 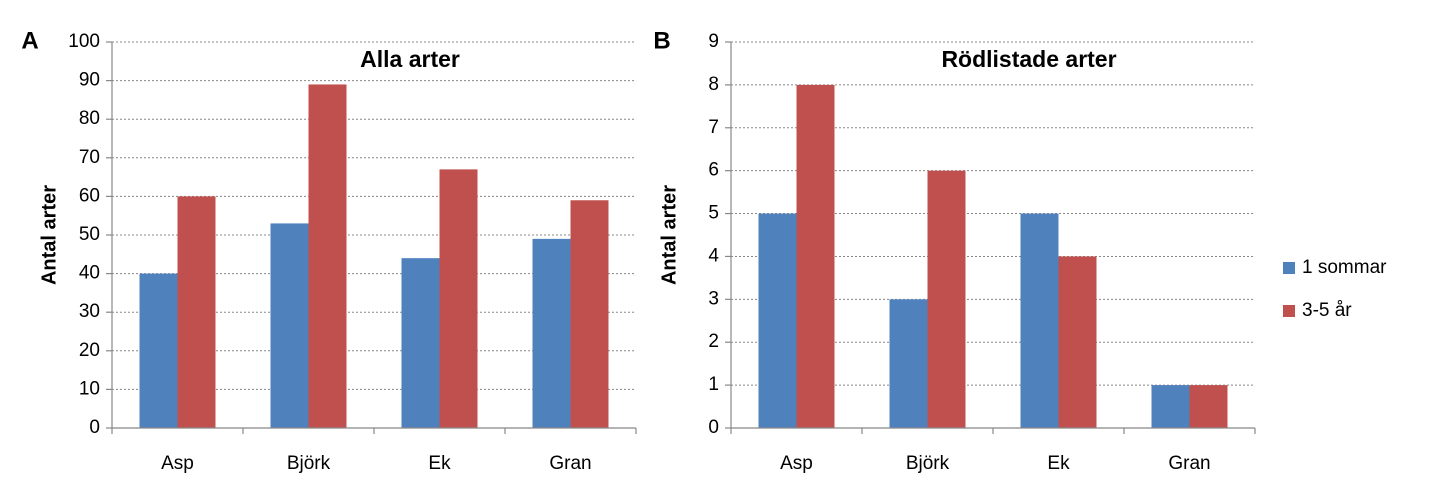 I want to click on legend-label: 1 sommar, so click(x=1344, y=267).